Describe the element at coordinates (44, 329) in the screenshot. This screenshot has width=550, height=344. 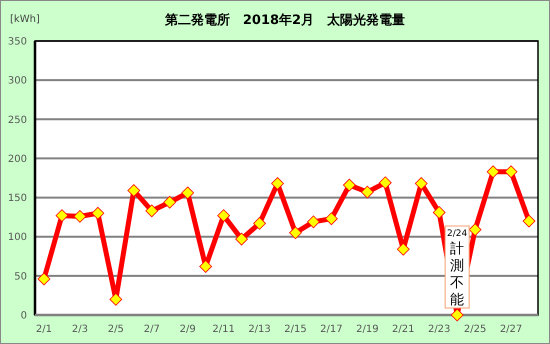
I see `x-tick-label: 2/1` at that location.